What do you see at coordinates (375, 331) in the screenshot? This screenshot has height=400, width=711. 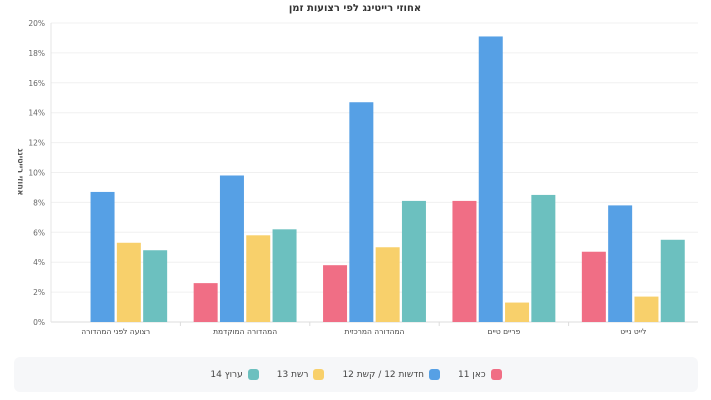 I see `x-tick-label: המהדורה המרכזית` at bounding box center [375, 331].